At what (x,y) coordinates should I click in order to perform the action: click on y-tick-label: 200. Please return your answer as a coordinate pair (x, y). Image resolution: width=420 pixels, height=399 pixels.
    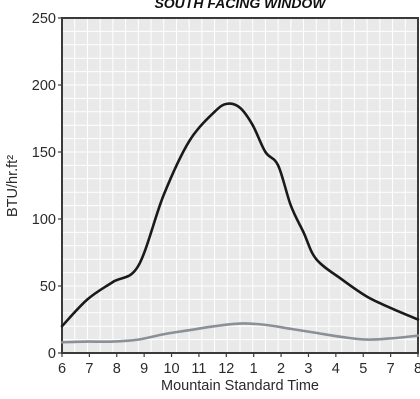
    Looking at the image, I should click on (44, 86).